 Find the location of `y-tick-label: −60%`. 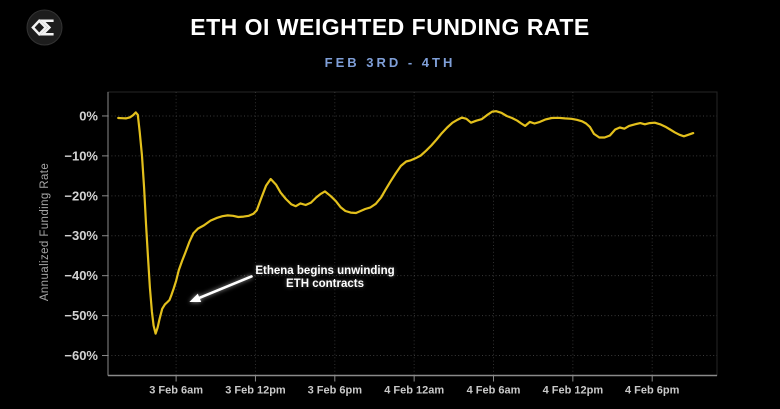

y-tick-label: −60% is located at coordinates (81, 355).